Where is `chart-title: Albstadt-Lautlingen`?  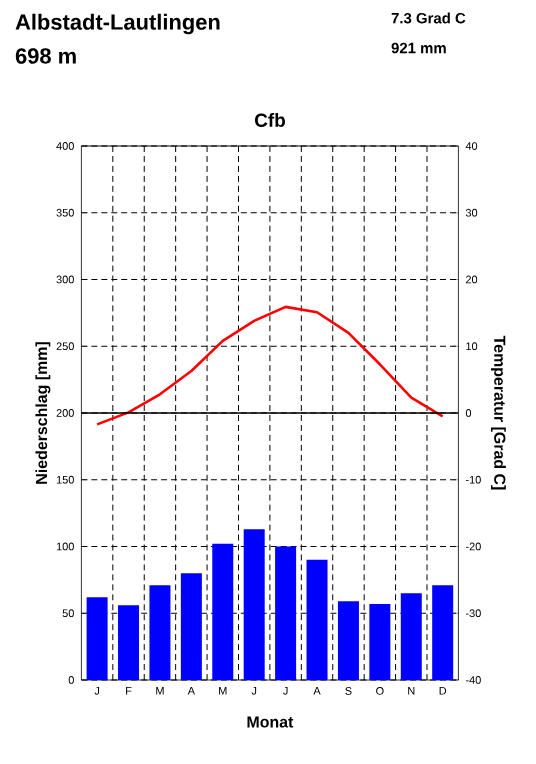
chart-title: Albstadt-Lautlingen is located at coordinates (117, 24).